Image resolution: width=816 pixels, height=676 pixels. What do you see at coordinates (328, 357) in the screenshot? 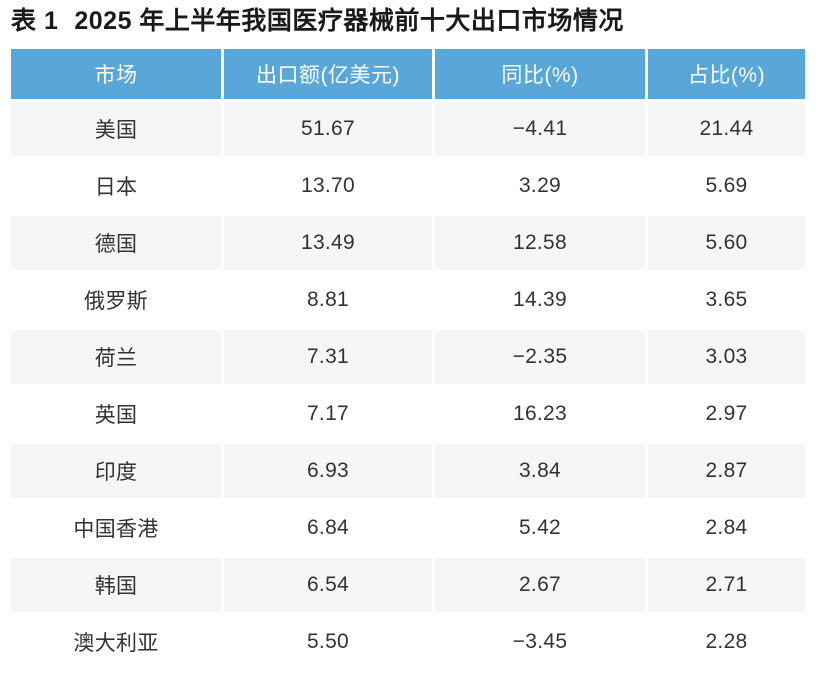
I see `export-value-cell: 7.31` at bounding box center [328, 357].